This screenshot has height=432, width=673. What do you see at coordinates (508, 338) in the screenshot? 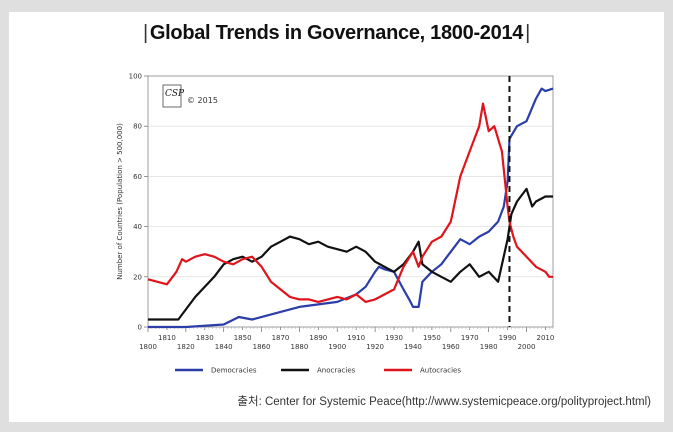
I see `x-tick-label: 1990` at bounding box center [508, 338].